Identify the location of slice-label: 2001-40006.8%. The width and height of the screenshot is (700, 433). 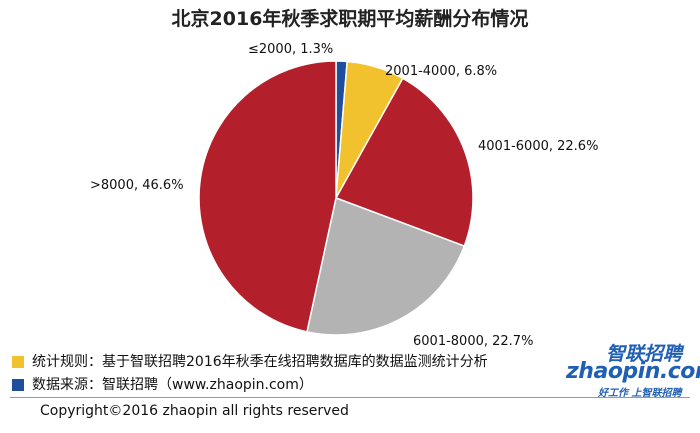
(441, 71).